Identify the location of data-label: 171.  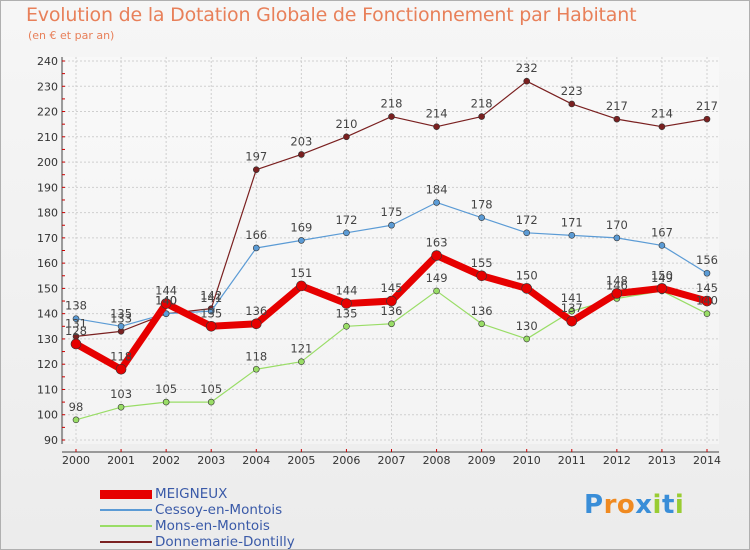
(572, 222).